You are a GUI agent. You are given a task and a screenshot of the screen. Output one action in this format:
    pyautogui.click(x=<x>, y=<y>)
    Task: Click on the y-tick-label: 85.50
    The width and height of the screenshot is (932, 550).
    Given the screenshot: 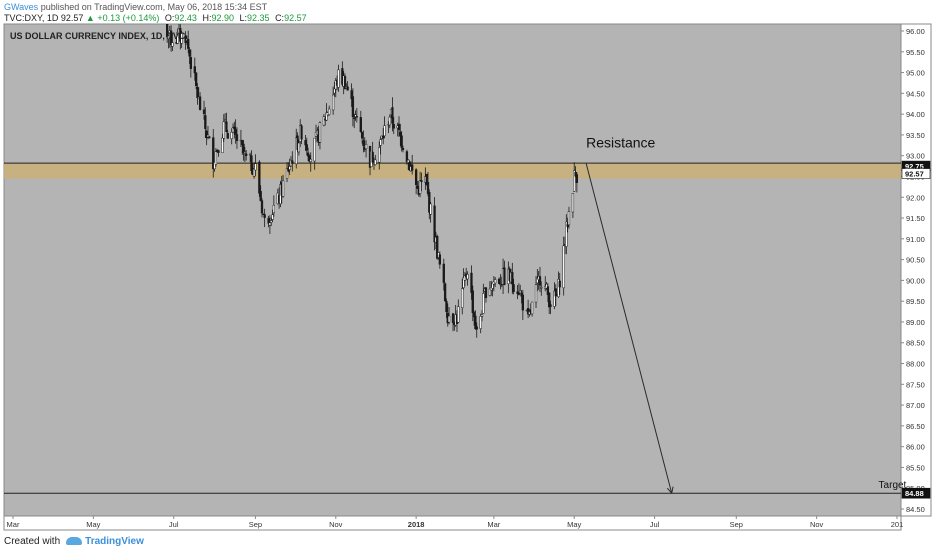 What is the action you would take?
    pyautogui.click(x=915, y=467)
    